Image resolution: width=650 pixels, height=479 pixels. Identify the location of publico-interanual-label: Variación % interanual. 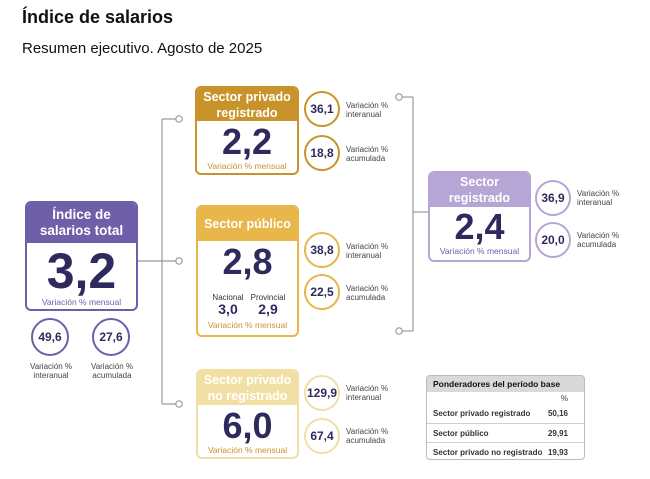
(367, 251).